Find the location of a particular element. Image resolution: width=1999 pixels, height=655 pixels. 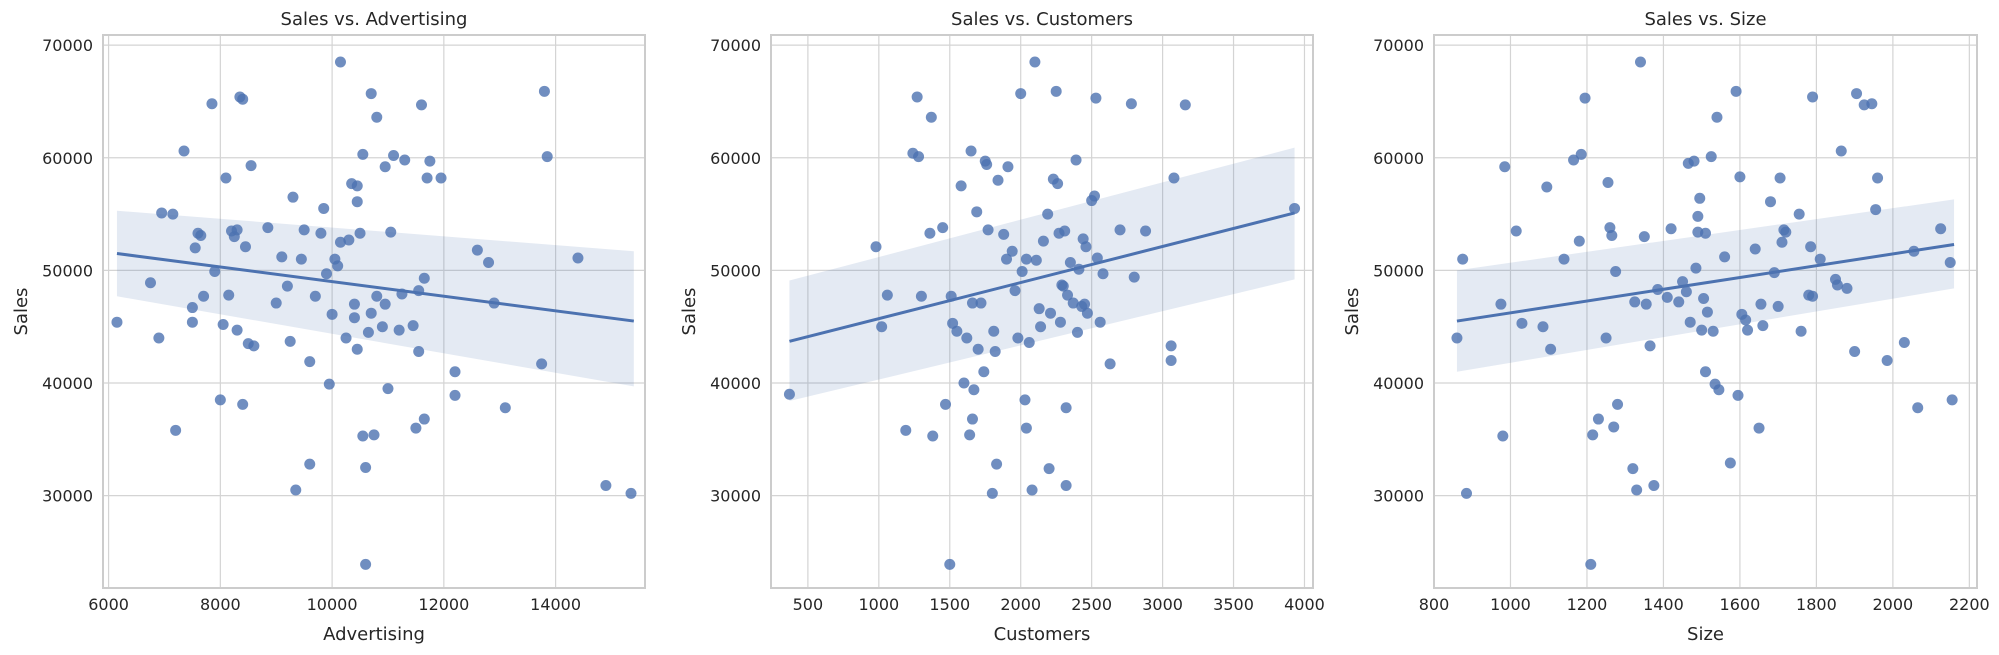

x-tick-label: 10000 is located at coordinates (332, 604).